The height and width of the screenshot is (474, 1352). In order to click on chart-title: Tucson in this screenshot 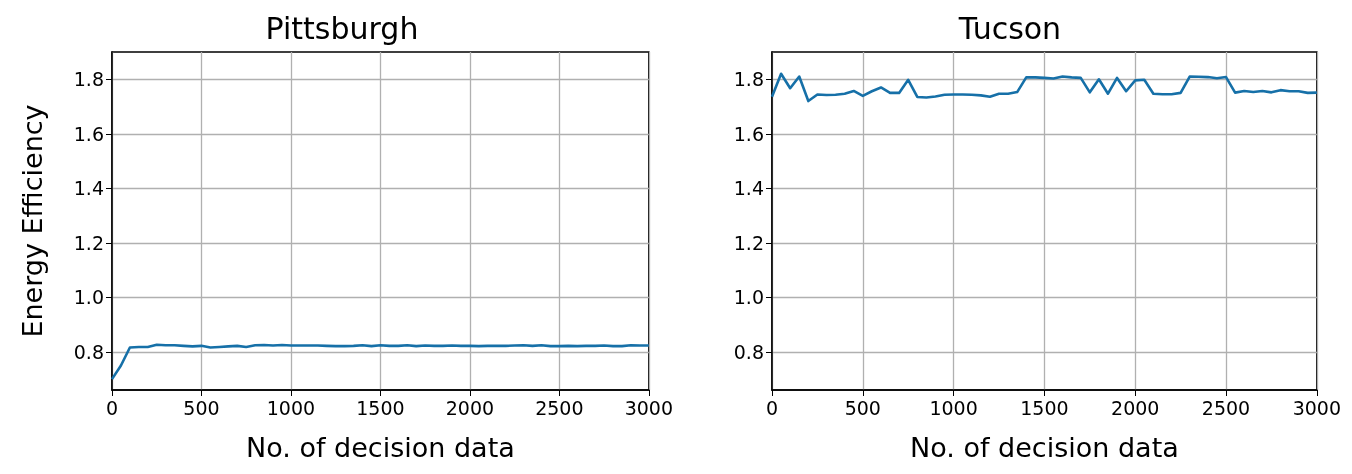, I will do `click(1009, 28)`.